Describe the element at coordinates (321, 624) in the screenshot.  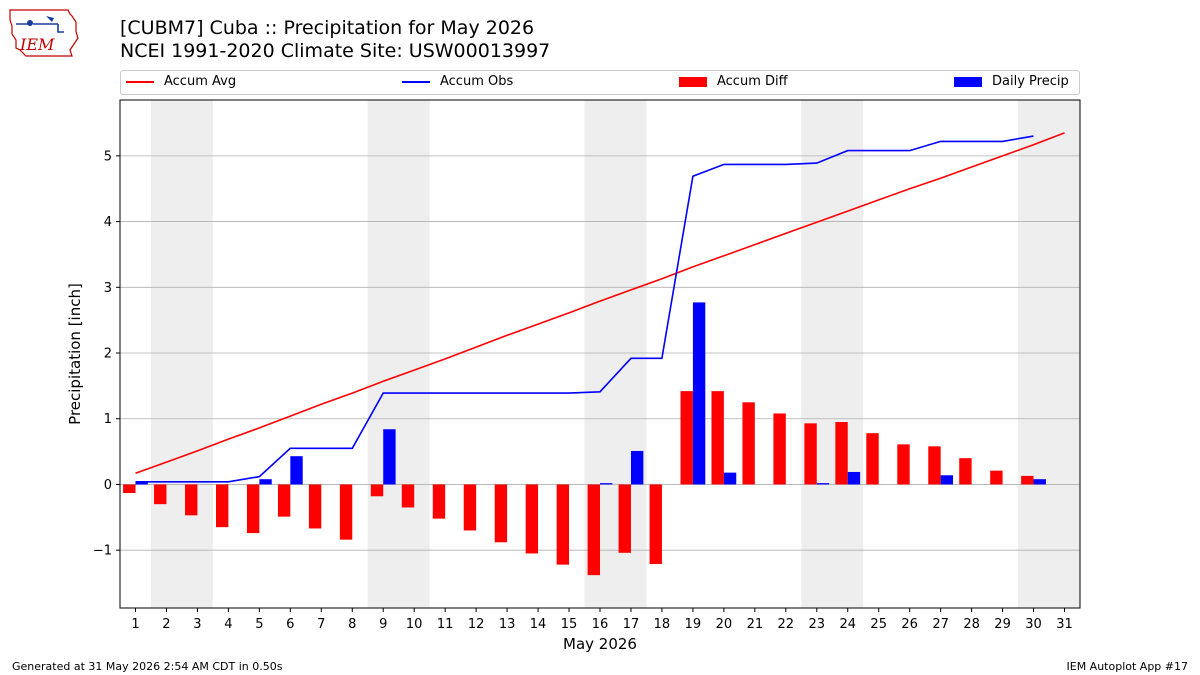
I see `x-tick-label: 7` at that location.